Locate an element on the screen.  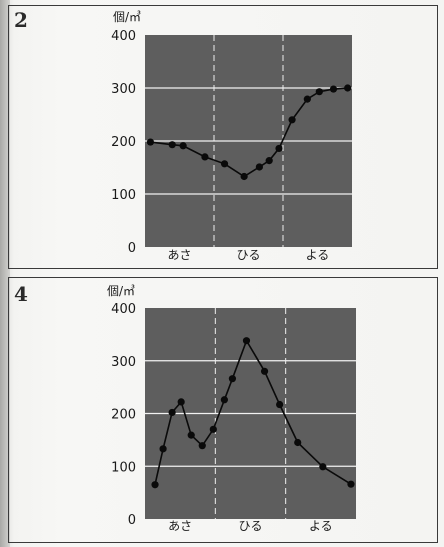
panel-number-4: 4 is located at coordinates (21, 294).